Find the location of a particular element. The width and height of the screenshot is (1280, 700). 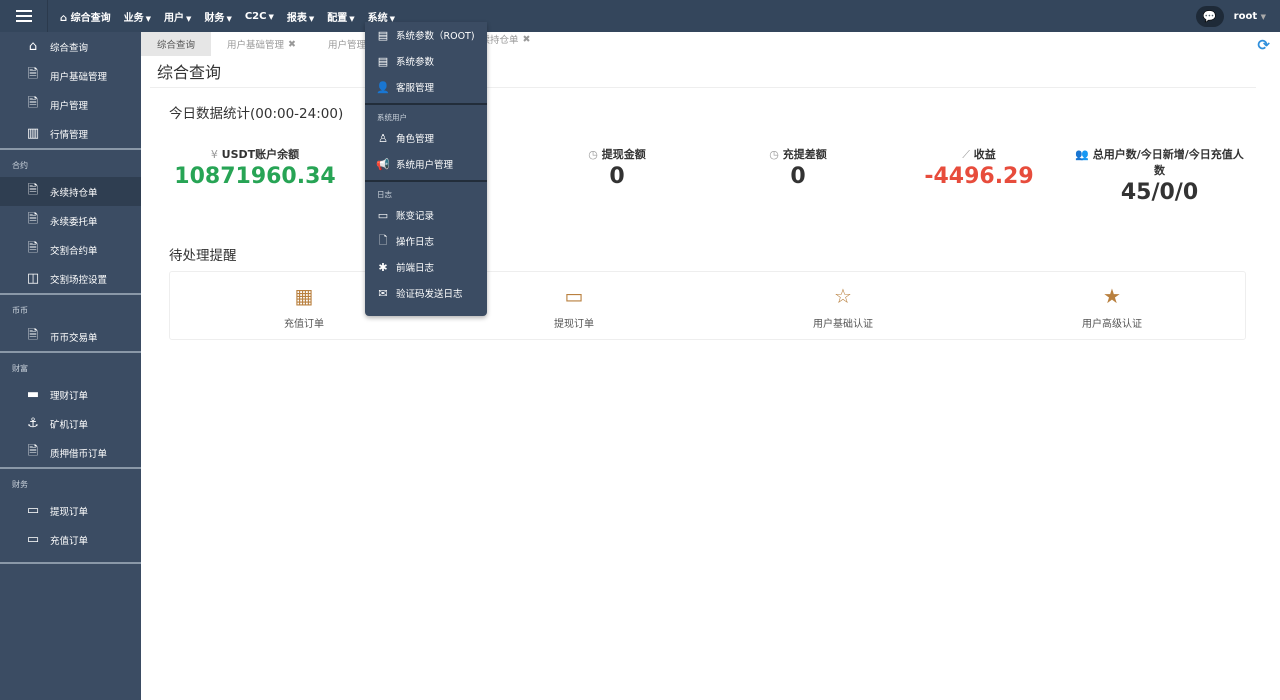

stat-usdt-balance: ¥ USDT账户余额 10871960.34 is located at coordinates (255, 168).